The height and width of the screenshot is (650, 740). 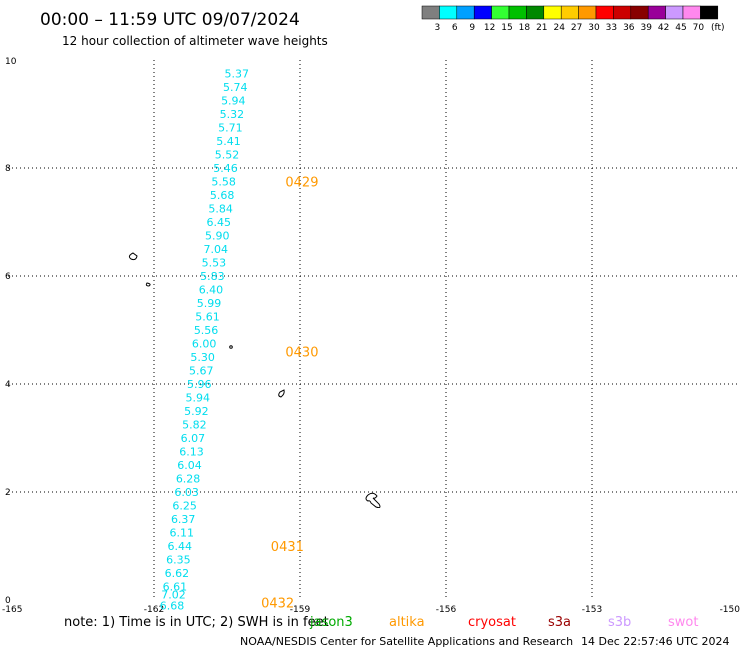 What do you see at coordinates (207, 317) in the screenshot?
I see `swh-value-label: 5.61` at bounding box center [207, 317].